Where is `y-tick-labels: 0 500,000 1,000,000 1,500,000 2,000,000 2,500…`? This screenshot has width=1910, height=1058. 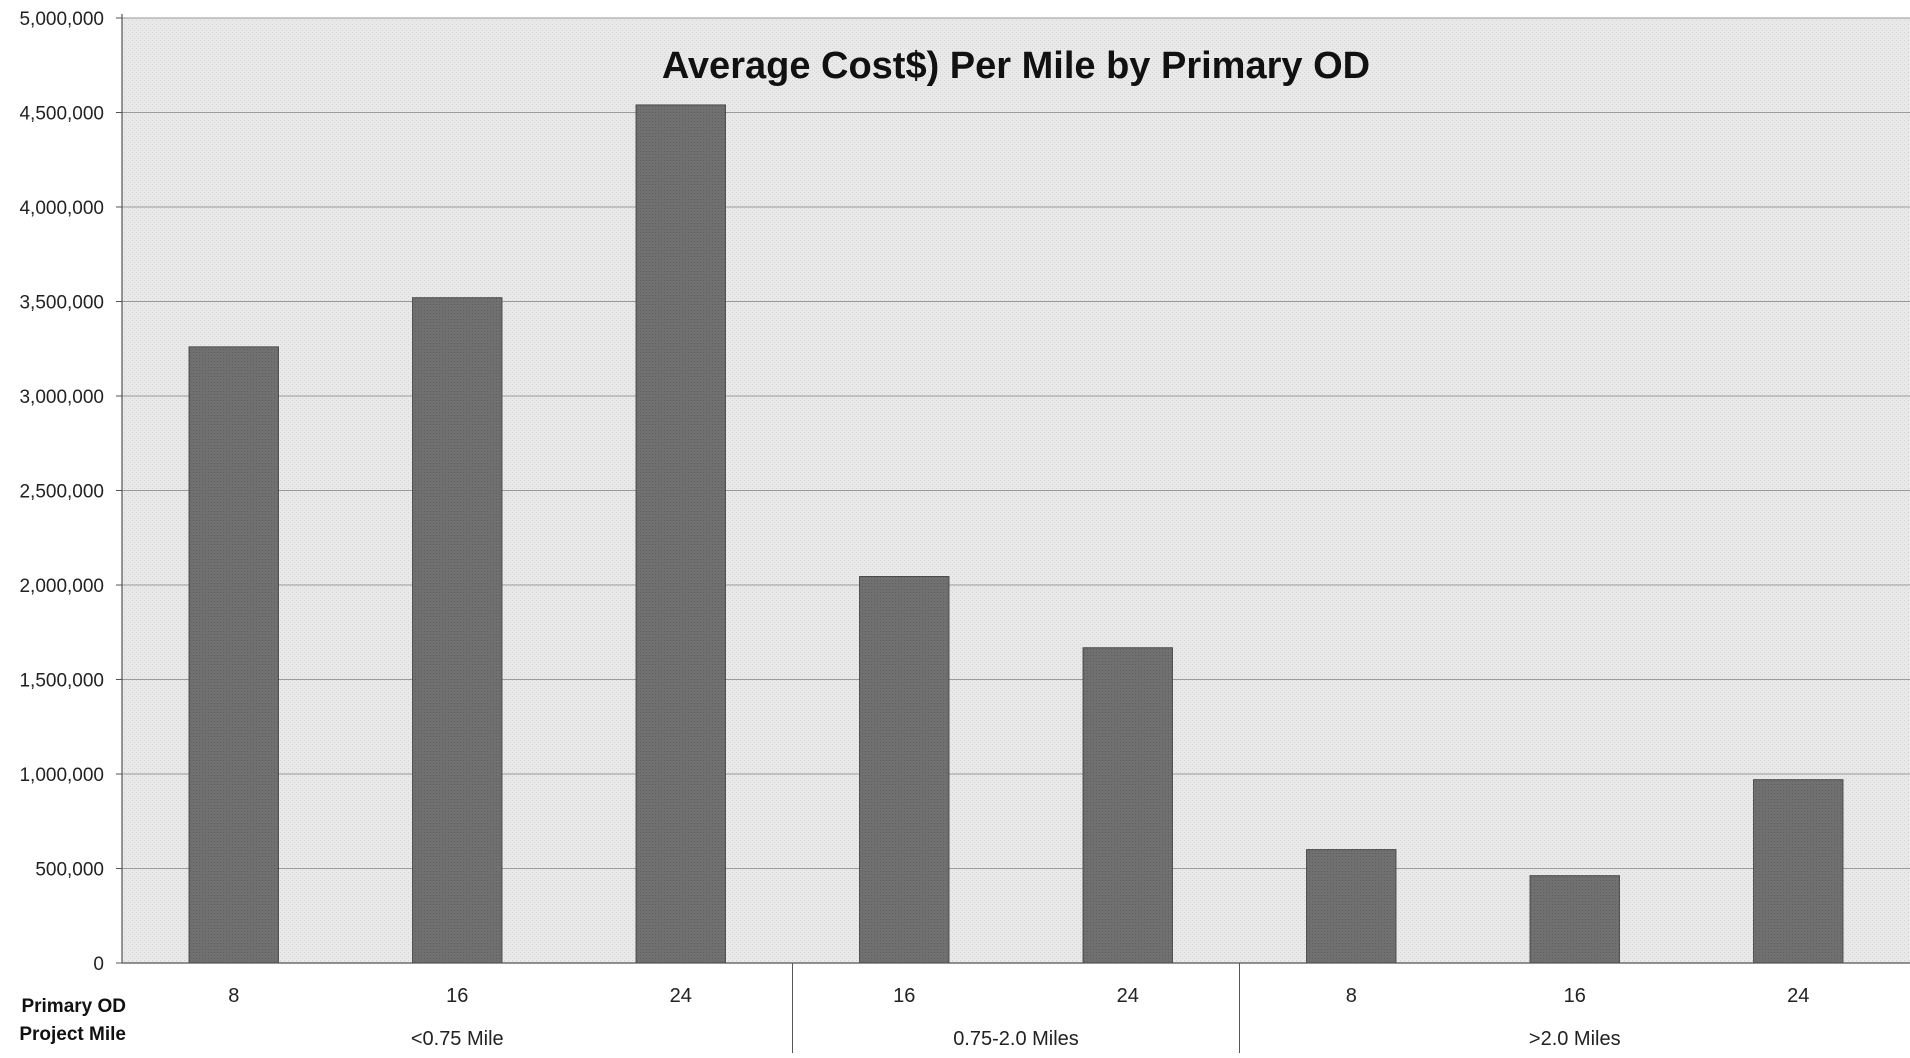
y-tick-labels: 0 500,000 1,000,000 1,500,000 2,000,000 2,500… is located at coordinates (61, 492).